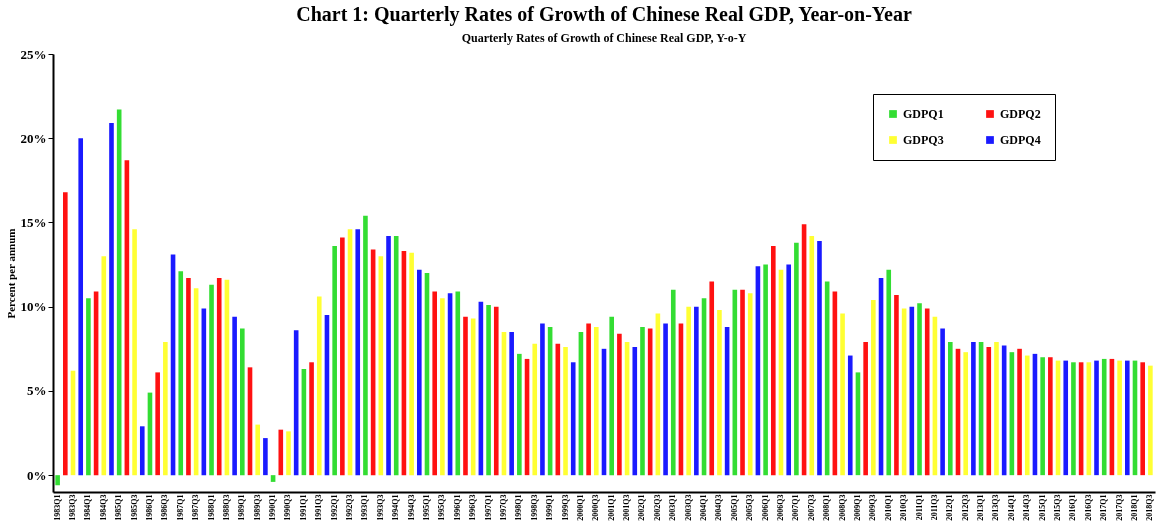 The width and height of the screenshot is (1160, 526). I want to click on x-tick-label: 2015Q3, so click(1058, 507).